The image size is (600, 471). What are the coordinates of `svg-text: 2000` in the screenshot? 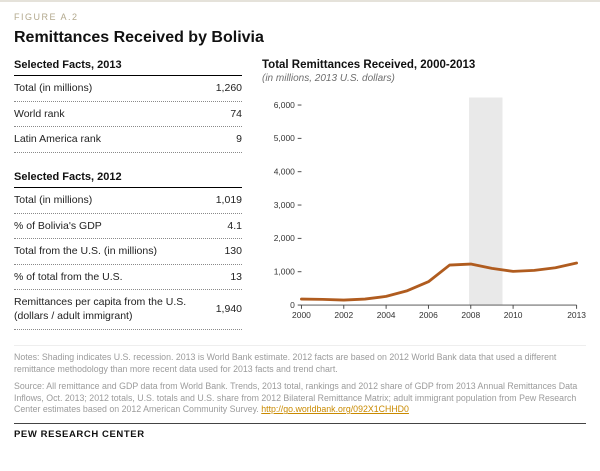 It's located at (301, 315).